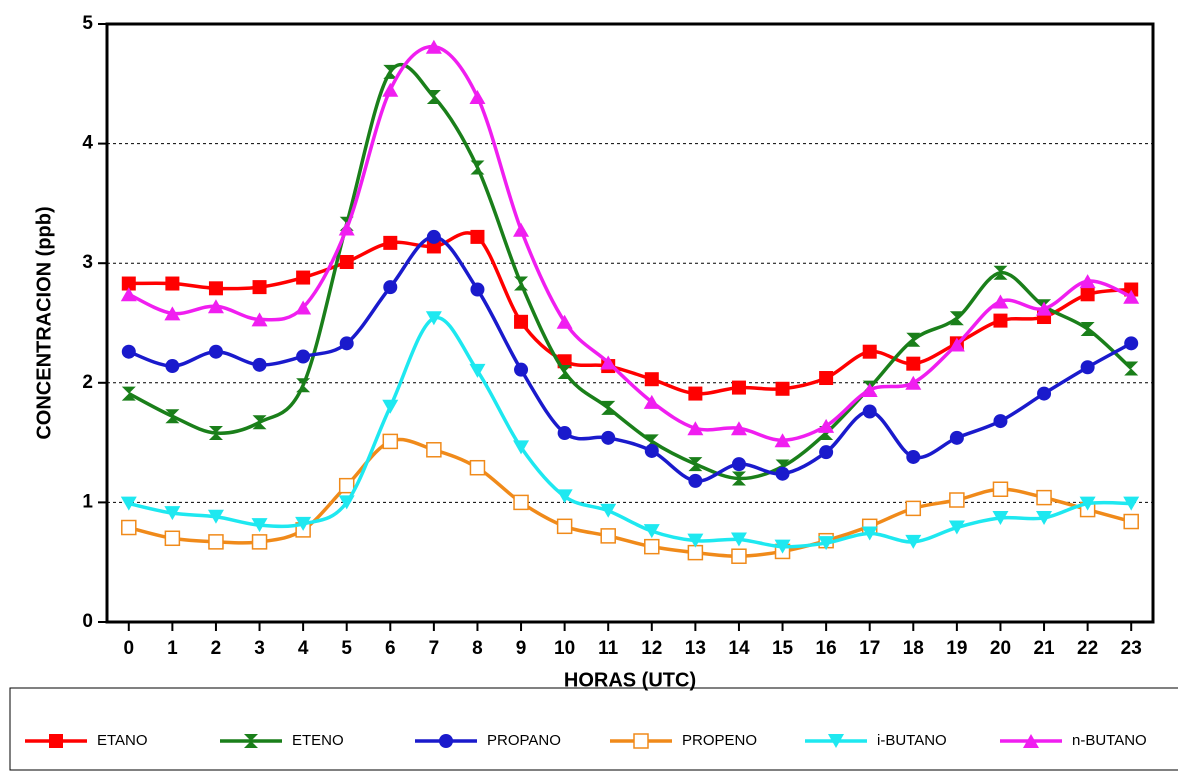  I want to click on legend-text: ETANO, so click(122, 740).